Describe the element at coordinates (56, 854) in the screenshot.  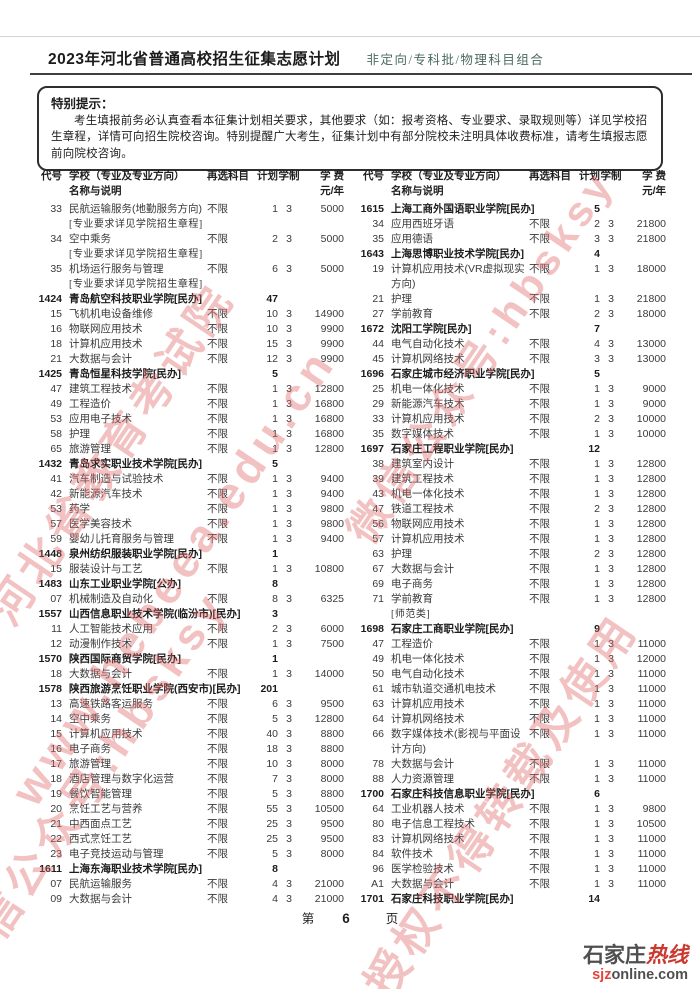
I see `major-code: 23` at that location.